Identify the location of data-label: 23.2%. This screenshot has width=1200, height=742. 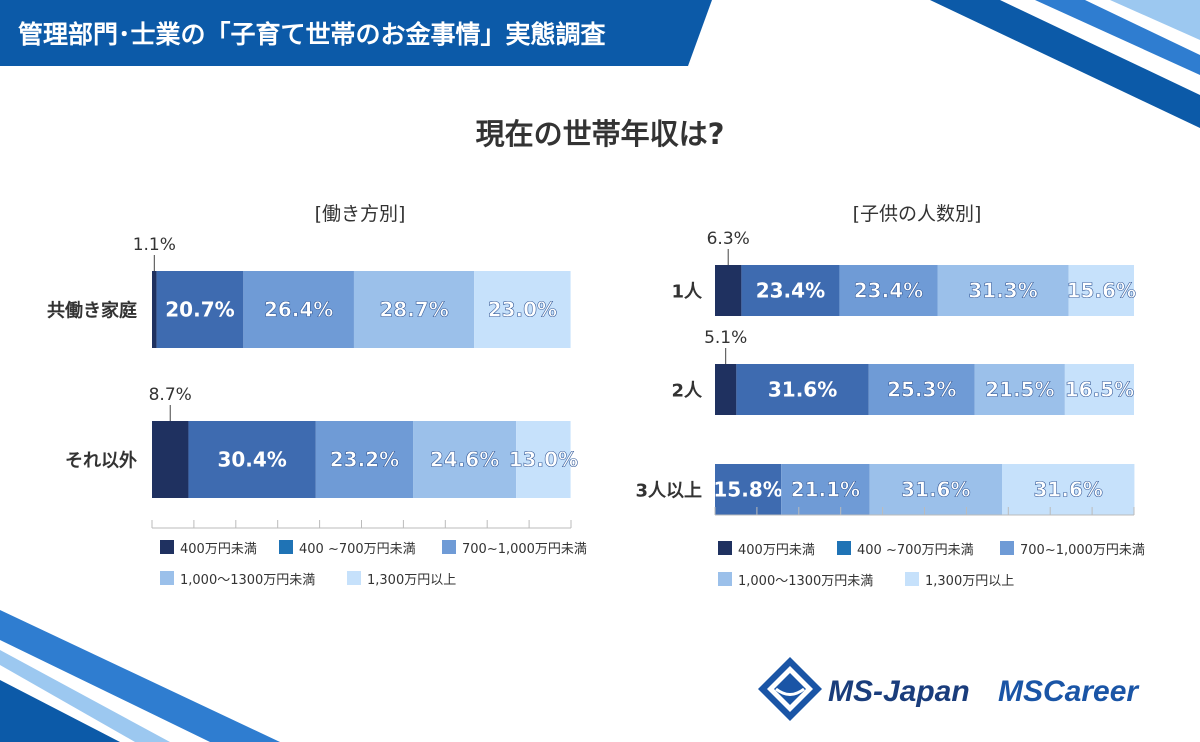
(364, 460).